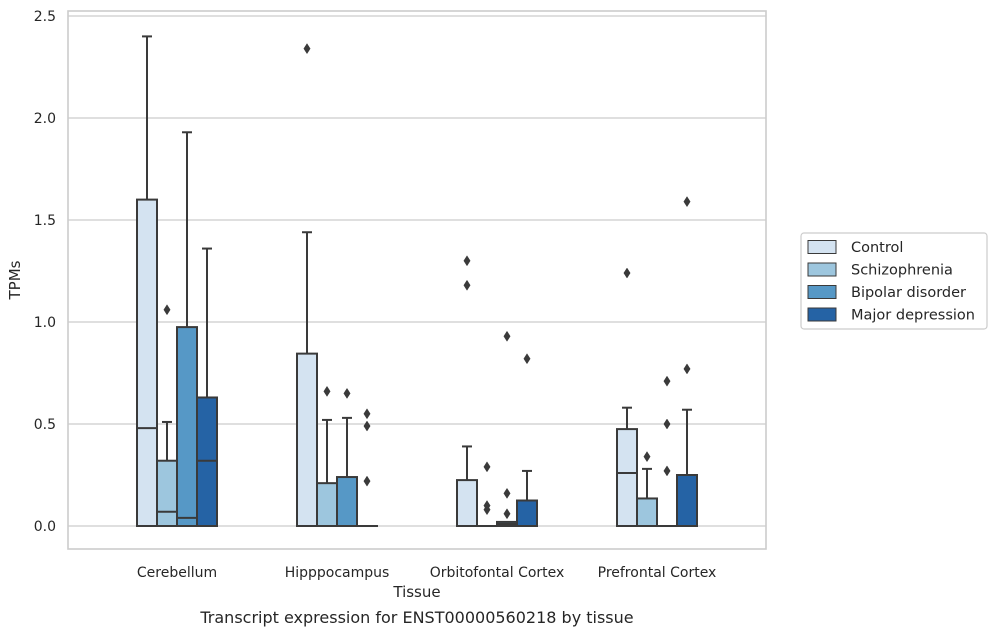 This screenshot has width=997, height=636. What do you see at coordinates (45, 425) in the screenshot?
I see `y-tick-label: 0.5` at bounding box center [45, 425].